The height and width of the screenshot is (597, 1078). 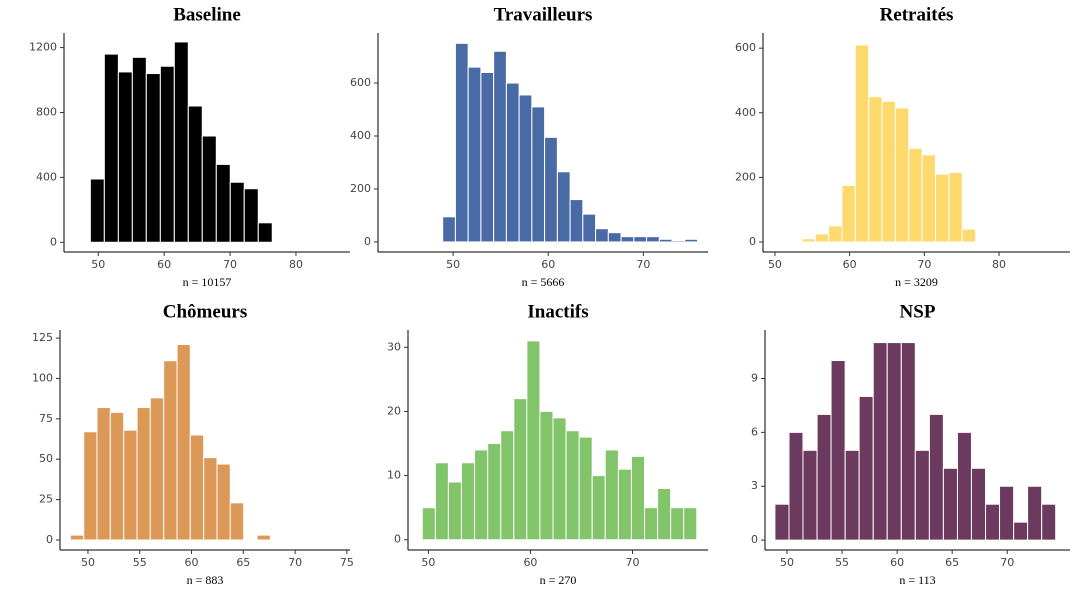 I want to click on panel-title: Chômeurs, so click(x=205, y=311).